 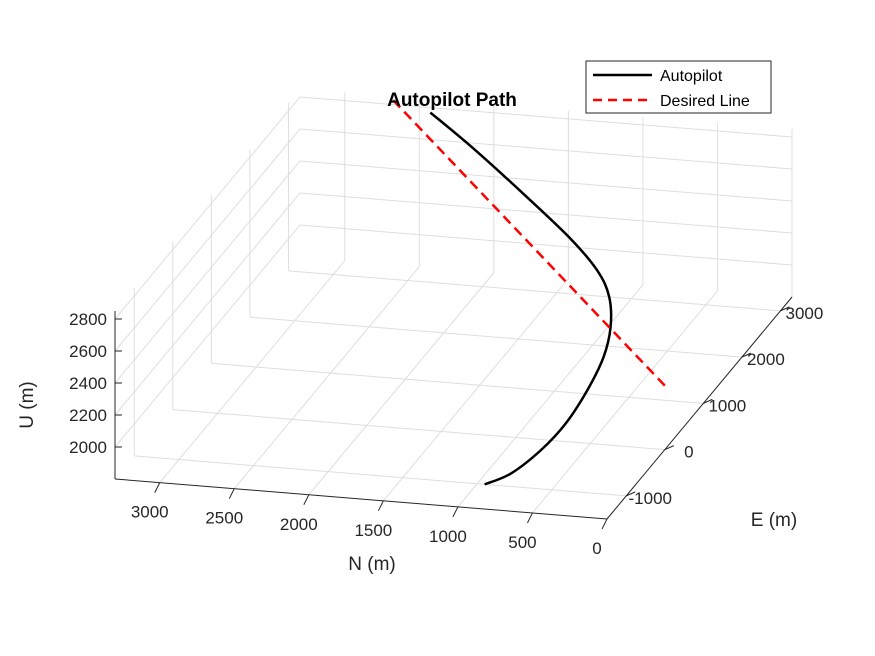 I want to click on x-tick-label: 2500, so click(x=224, y=518).